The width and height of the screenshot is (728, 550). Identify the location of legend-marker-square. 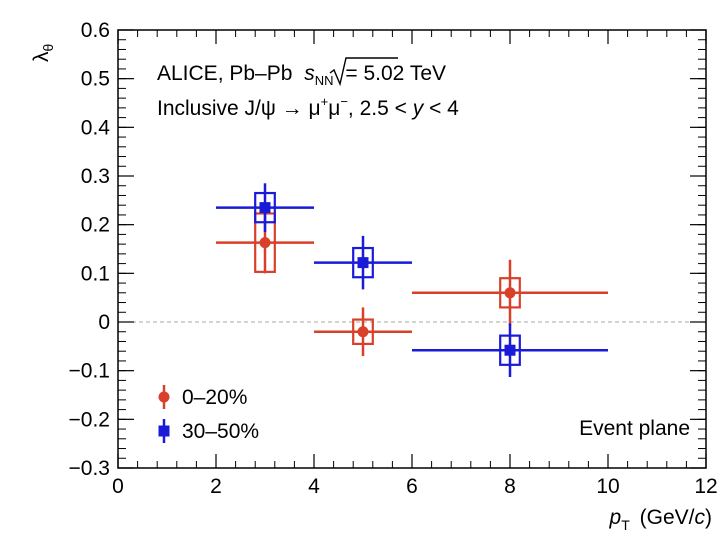
(164, 431).